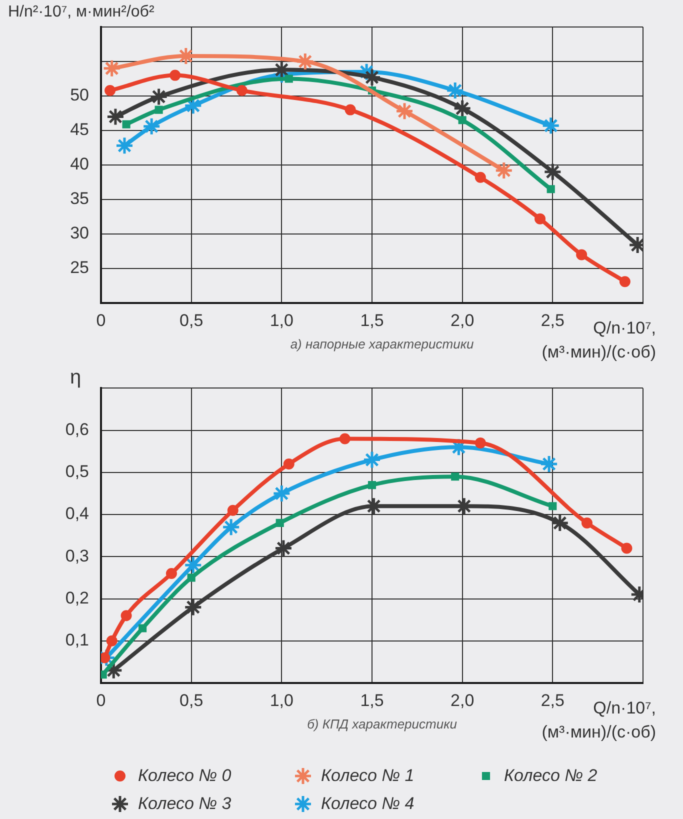 The width and height of the screenshot is (683, 819). I want to click on y-tick-label: 45, so click(79, 130).